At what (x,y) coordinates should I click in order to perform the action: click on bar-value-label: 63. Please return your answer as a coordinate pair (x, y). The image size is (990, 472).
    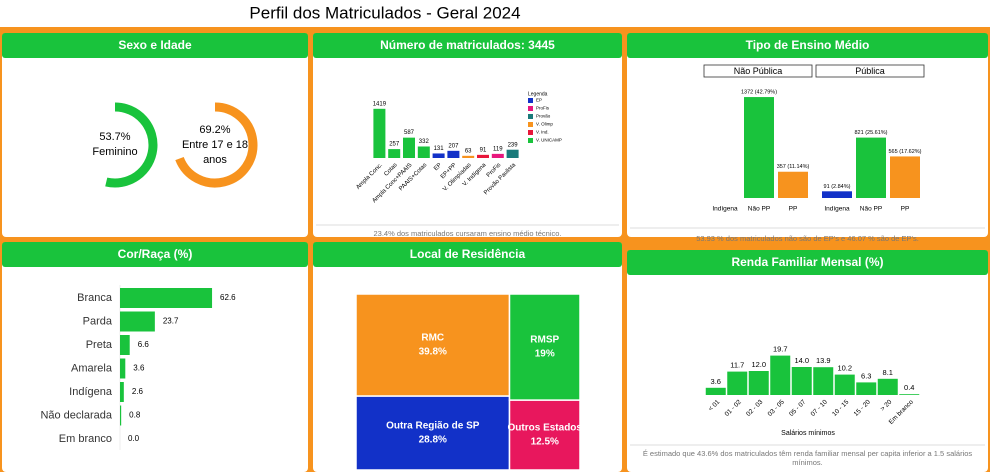
    Looking at the image, I should click on (468, 151).